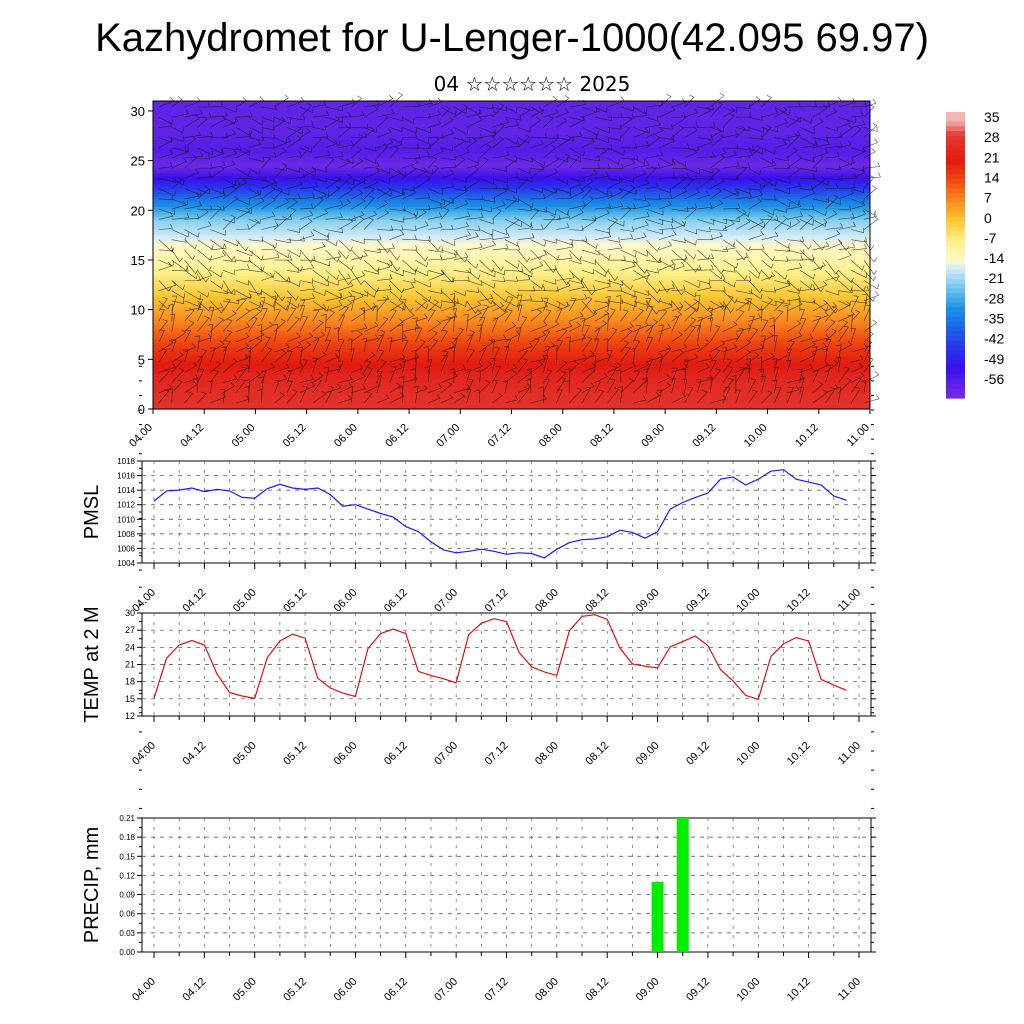 The height and width of the screenshot is (1024, 1024). I want to click on colorbar-label: -56, so click(994, 379).